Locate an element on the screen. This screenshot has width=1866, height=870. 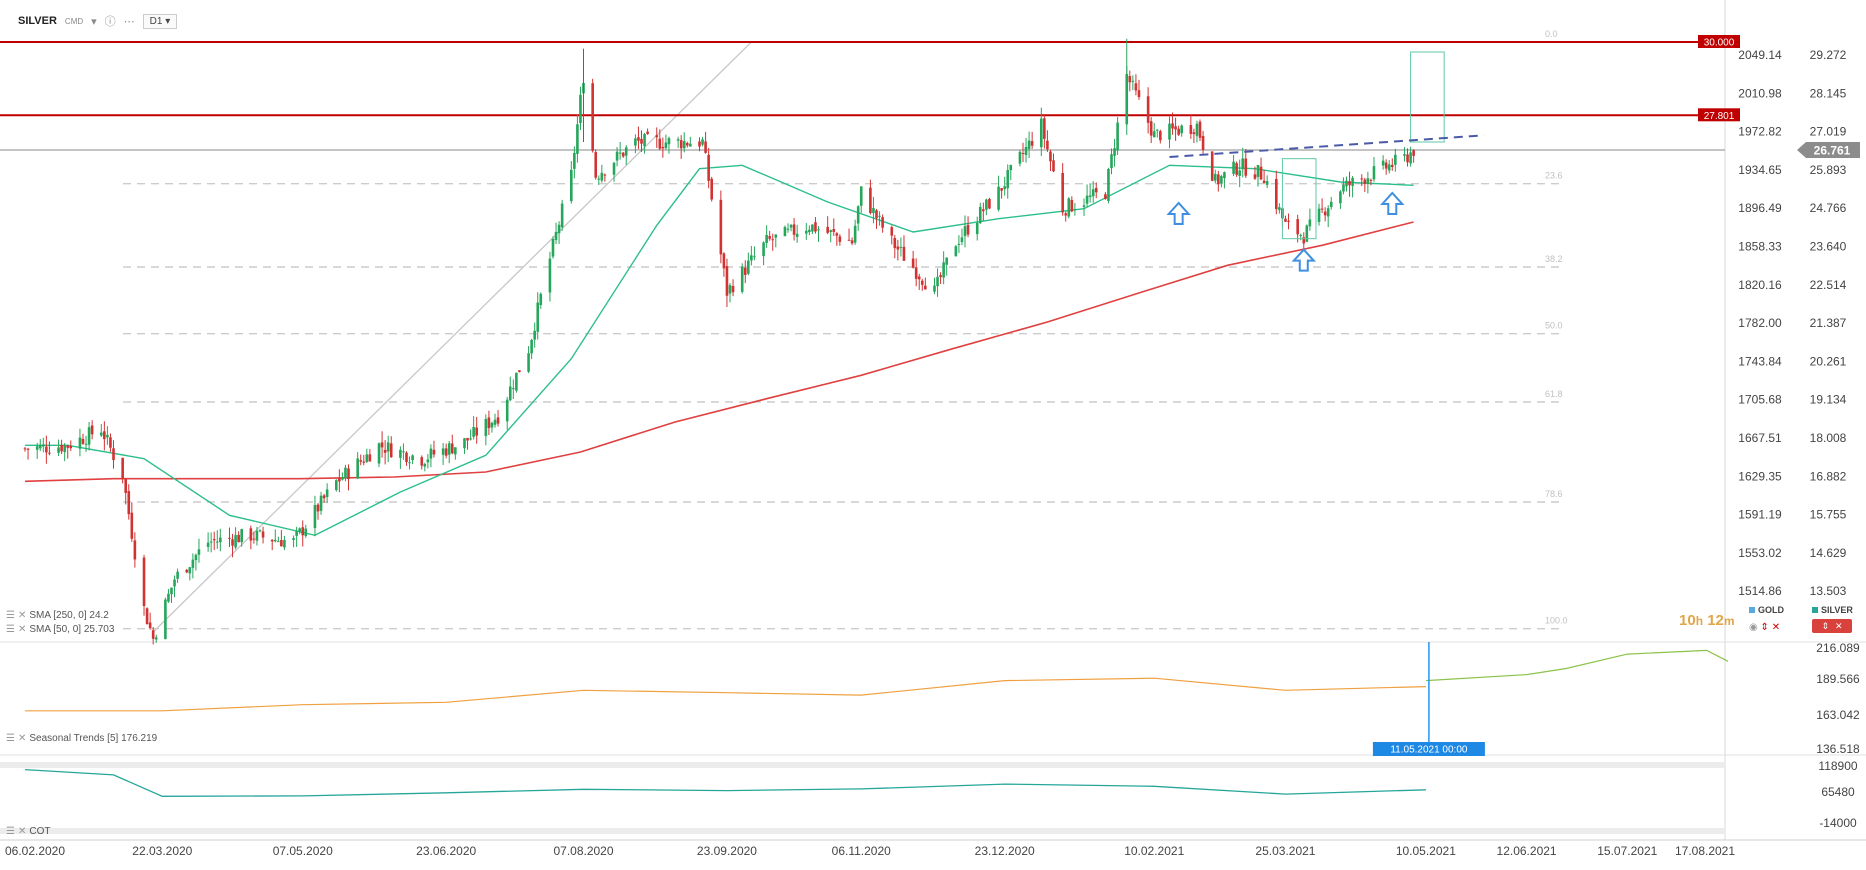
gold-controls: ◉ ⇕ ✕ is located at coordinates (1764, 627).